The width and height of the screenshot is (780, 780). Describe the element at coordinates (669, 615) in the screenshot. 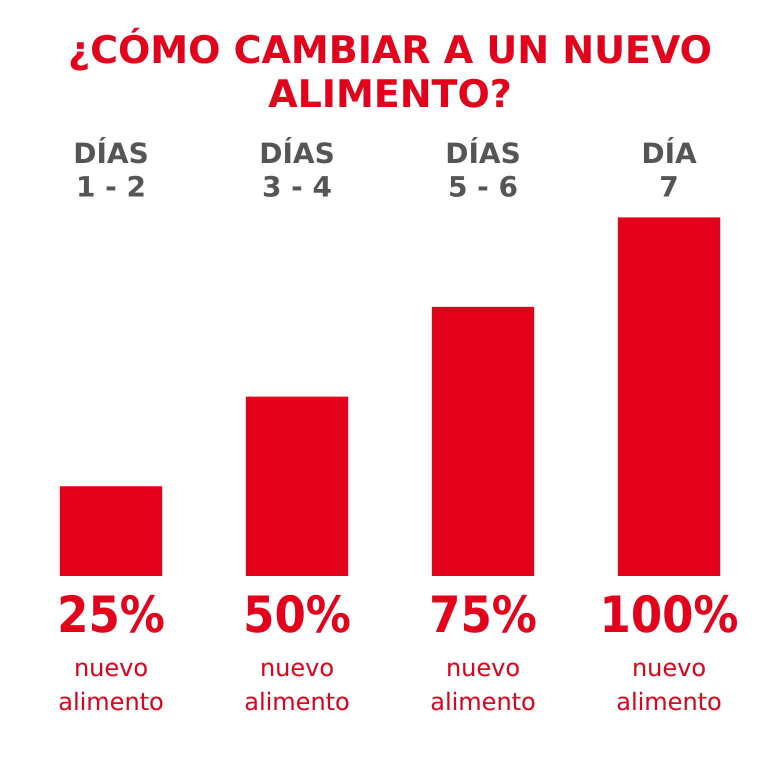

I see `data-label: 100%` at that location.